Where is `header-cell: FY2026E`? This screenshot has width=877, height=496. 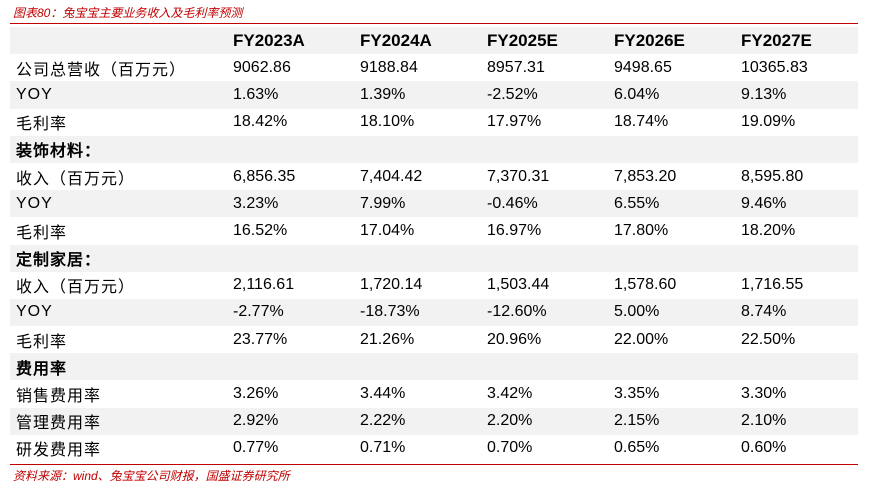
header-cell: FY2026E is located at coordinates (667, 41).